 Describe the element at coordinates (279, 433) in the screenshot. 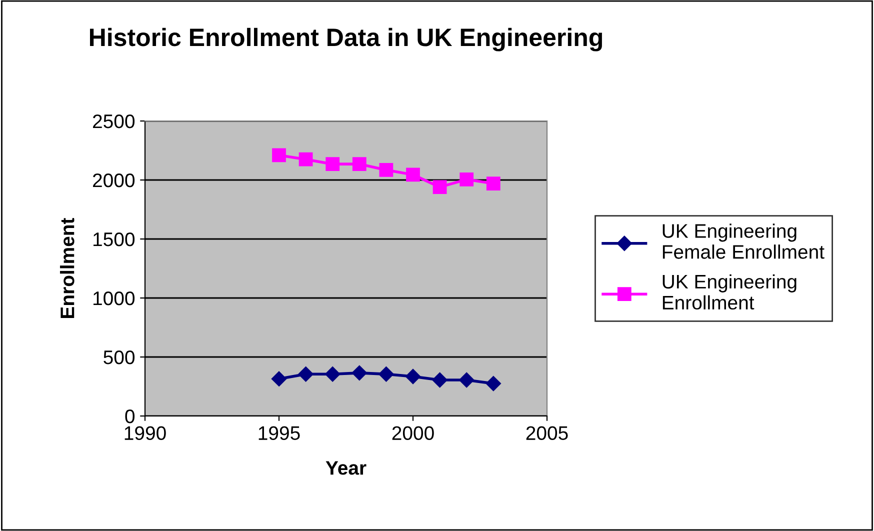

I see `x-tick-label: 1995` at that location.